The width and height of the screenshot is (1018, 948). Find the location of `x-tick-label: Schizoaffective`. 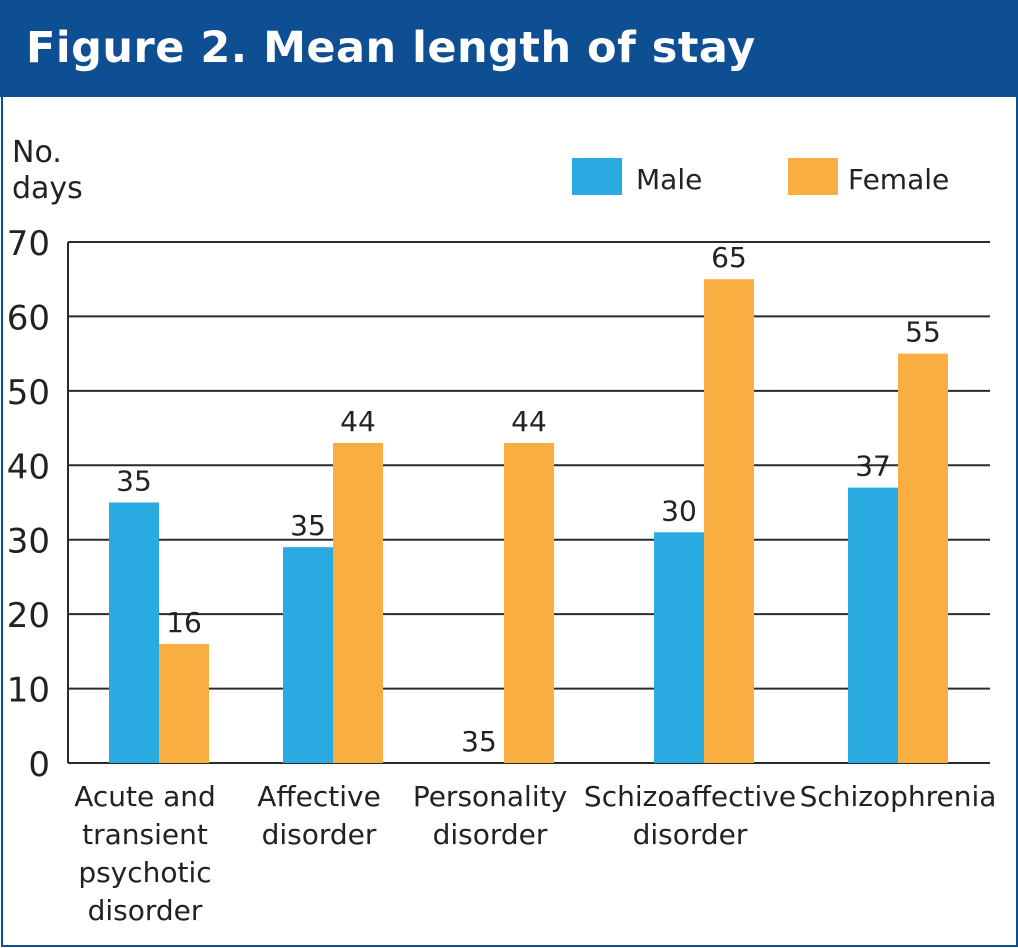

x-tick-label: Schizoaffective is located at coordinates (690, 796).